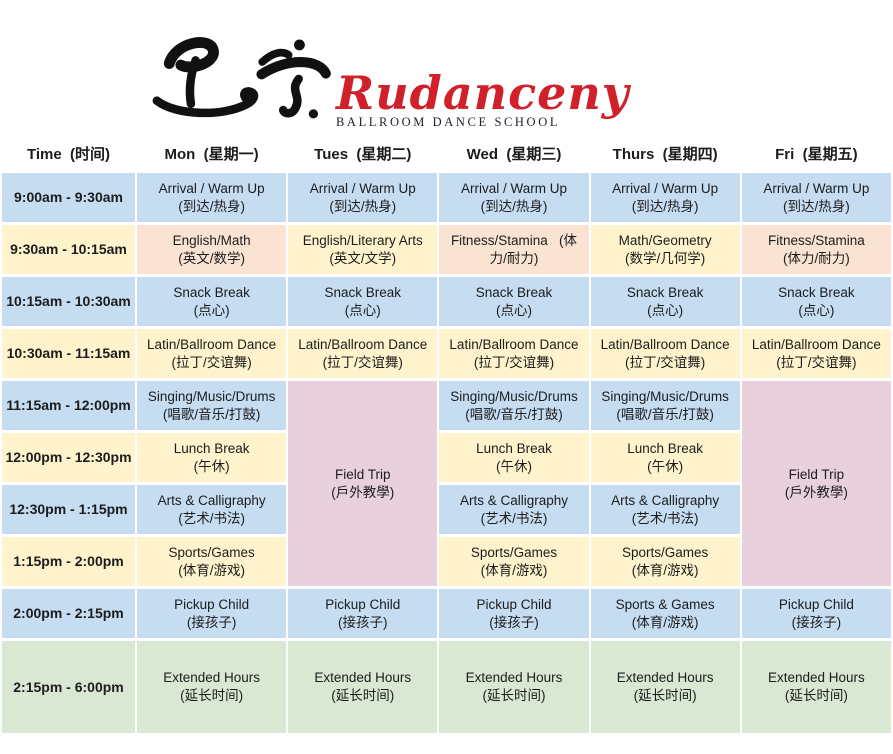  Describe the element at coordinates (816, 155) in the screenshot. I see `column-header-fri: Fri (星期五)` at that location.